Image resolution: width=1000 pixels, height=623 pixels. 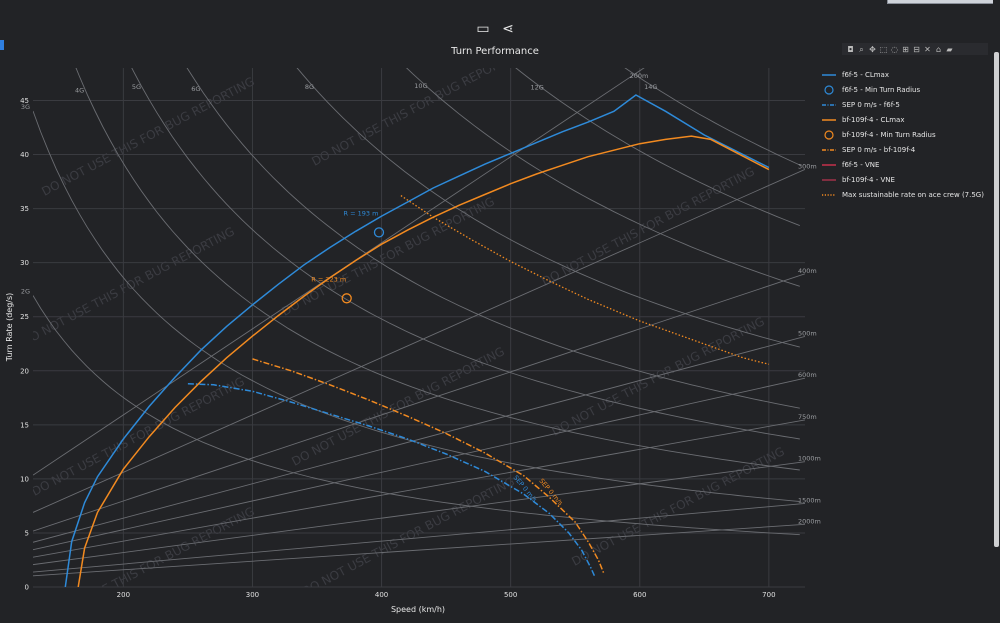 I want to click on legend-label: f6f-5 - Min Turn Radius, so click(x=881, y=90).